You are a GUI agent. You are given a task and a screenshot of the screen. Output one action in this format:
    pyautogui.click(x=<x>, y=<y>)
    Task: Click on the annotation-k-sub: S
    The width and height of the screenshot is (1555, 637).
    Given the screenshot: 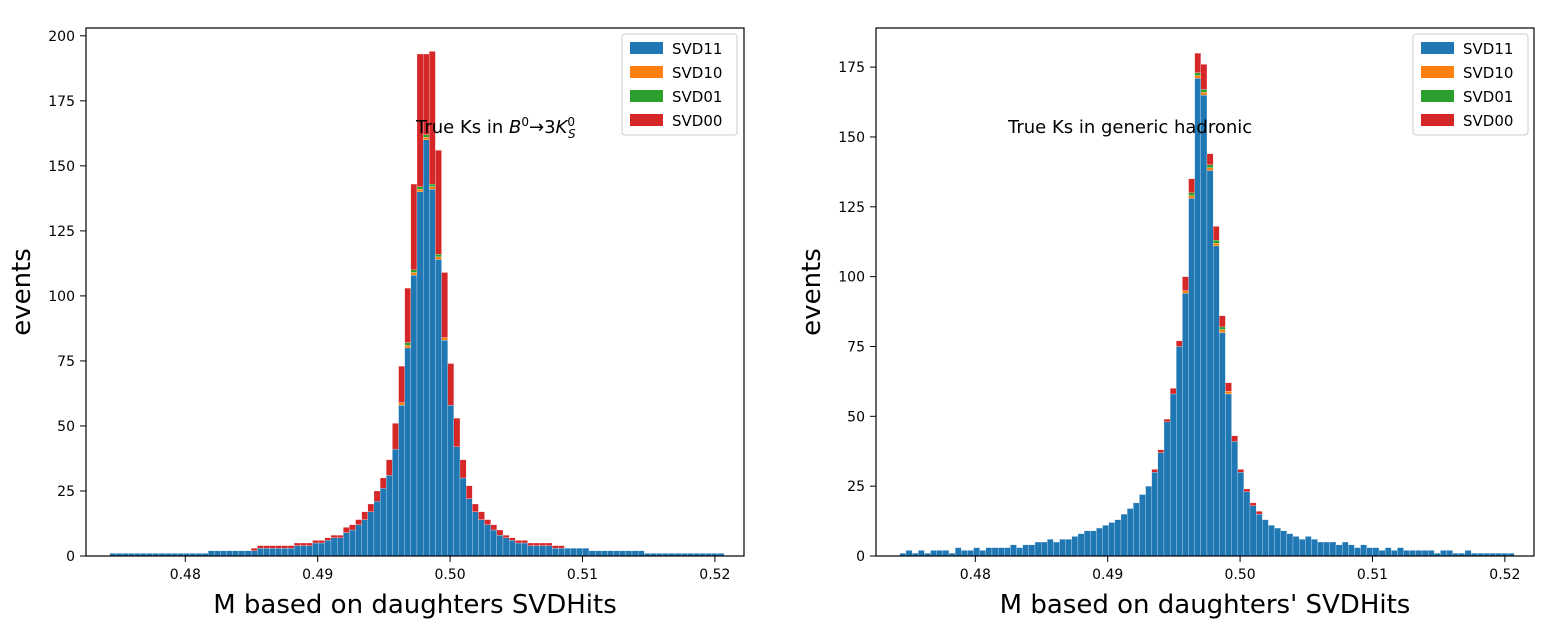 What is the action you would take?
    pyautogui.click(x=572, y=134)
    